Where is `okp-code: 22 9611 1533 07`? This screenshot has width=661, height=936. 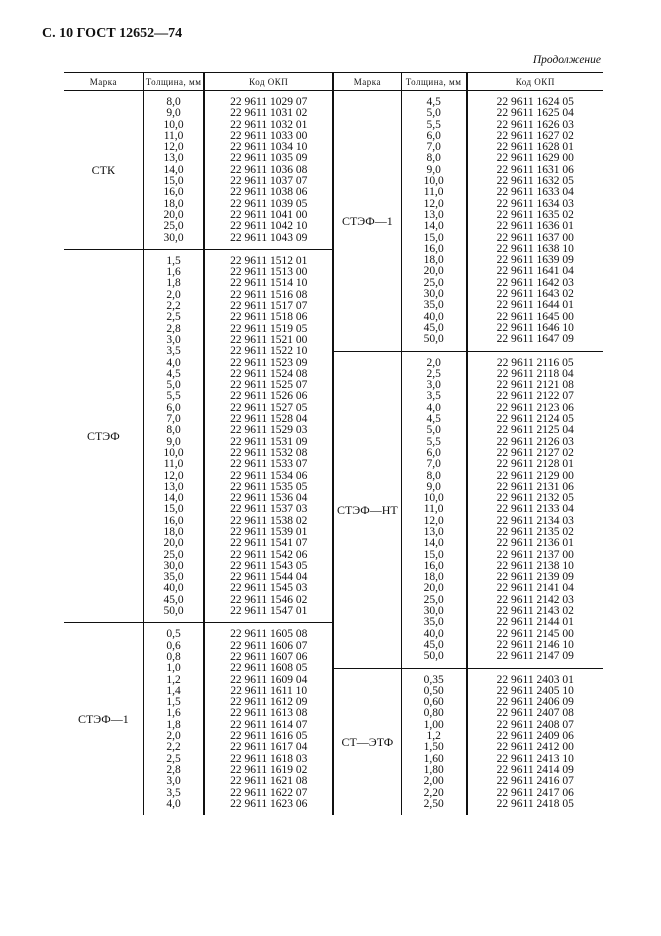
okp-code: 22 9611 1533 07 is located at coordinates (269, 464).